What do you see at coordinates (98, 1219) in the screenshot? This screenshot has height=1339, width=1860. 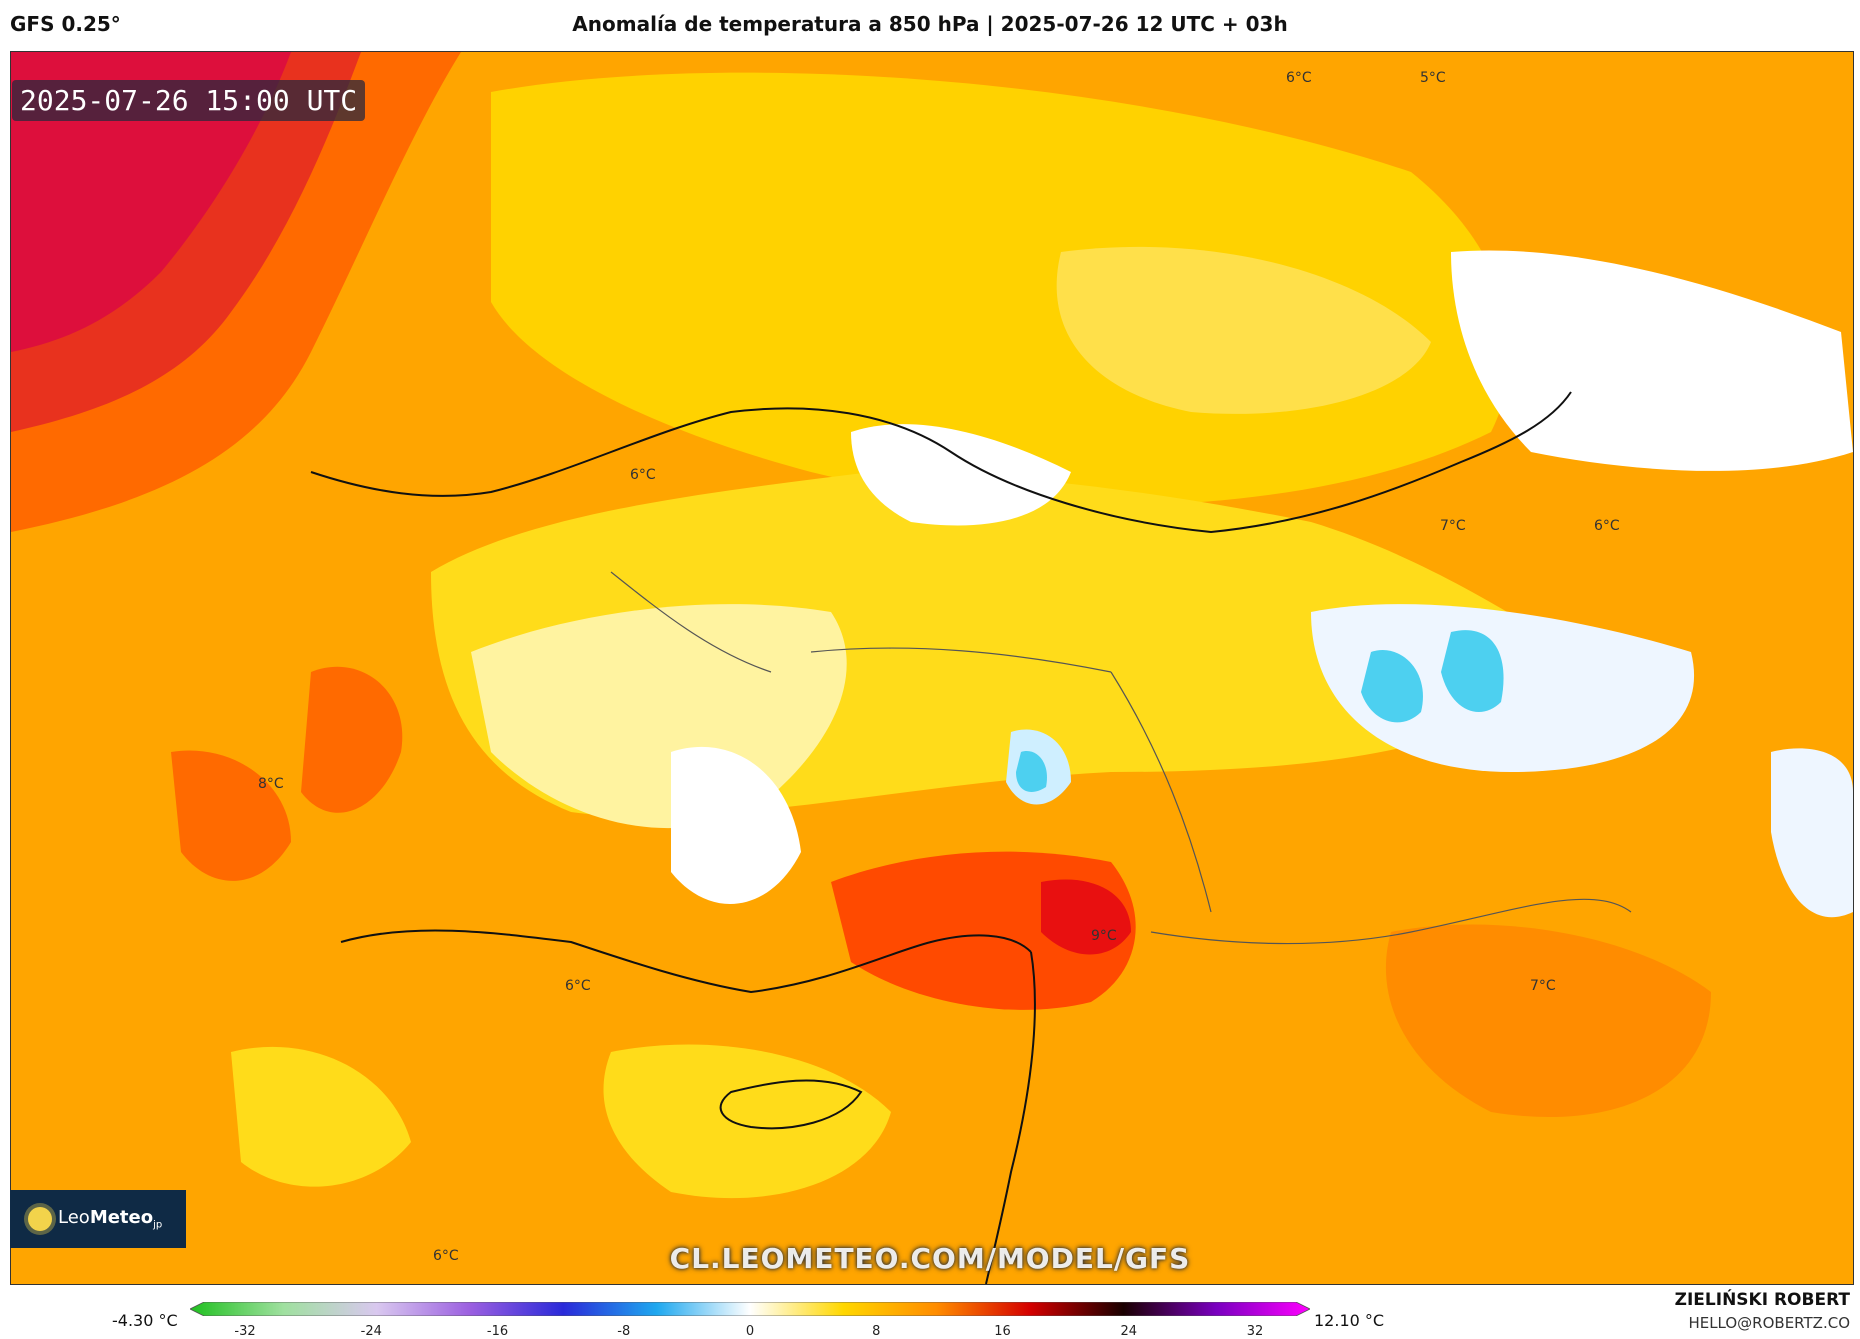 I see `leometeo-logo: LeoMeteojp` at bounding box center [98, 1219].